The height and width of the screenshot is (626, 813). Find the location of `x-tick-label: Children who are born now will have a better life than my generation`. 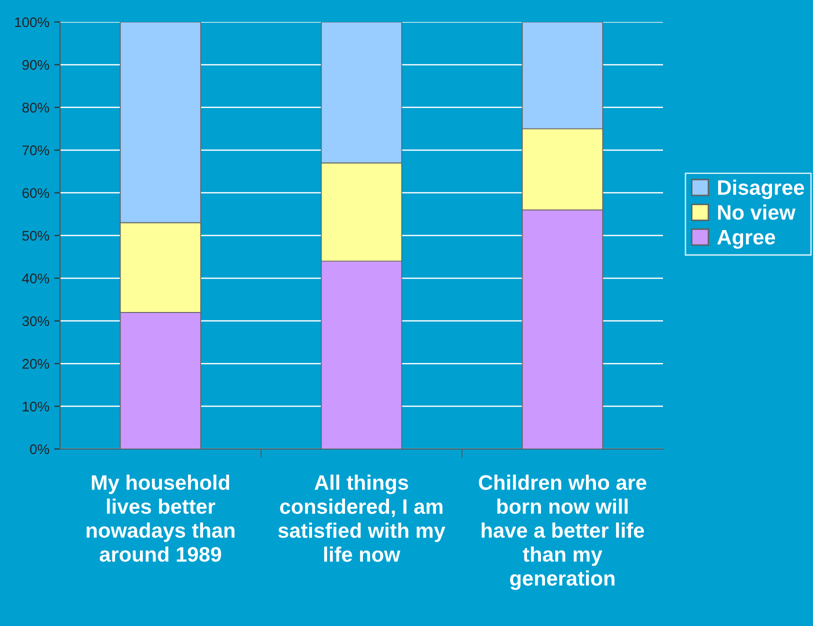

x-tick-label: Children who are born now will have a better life than my generation is located at coordinates (562, 532).